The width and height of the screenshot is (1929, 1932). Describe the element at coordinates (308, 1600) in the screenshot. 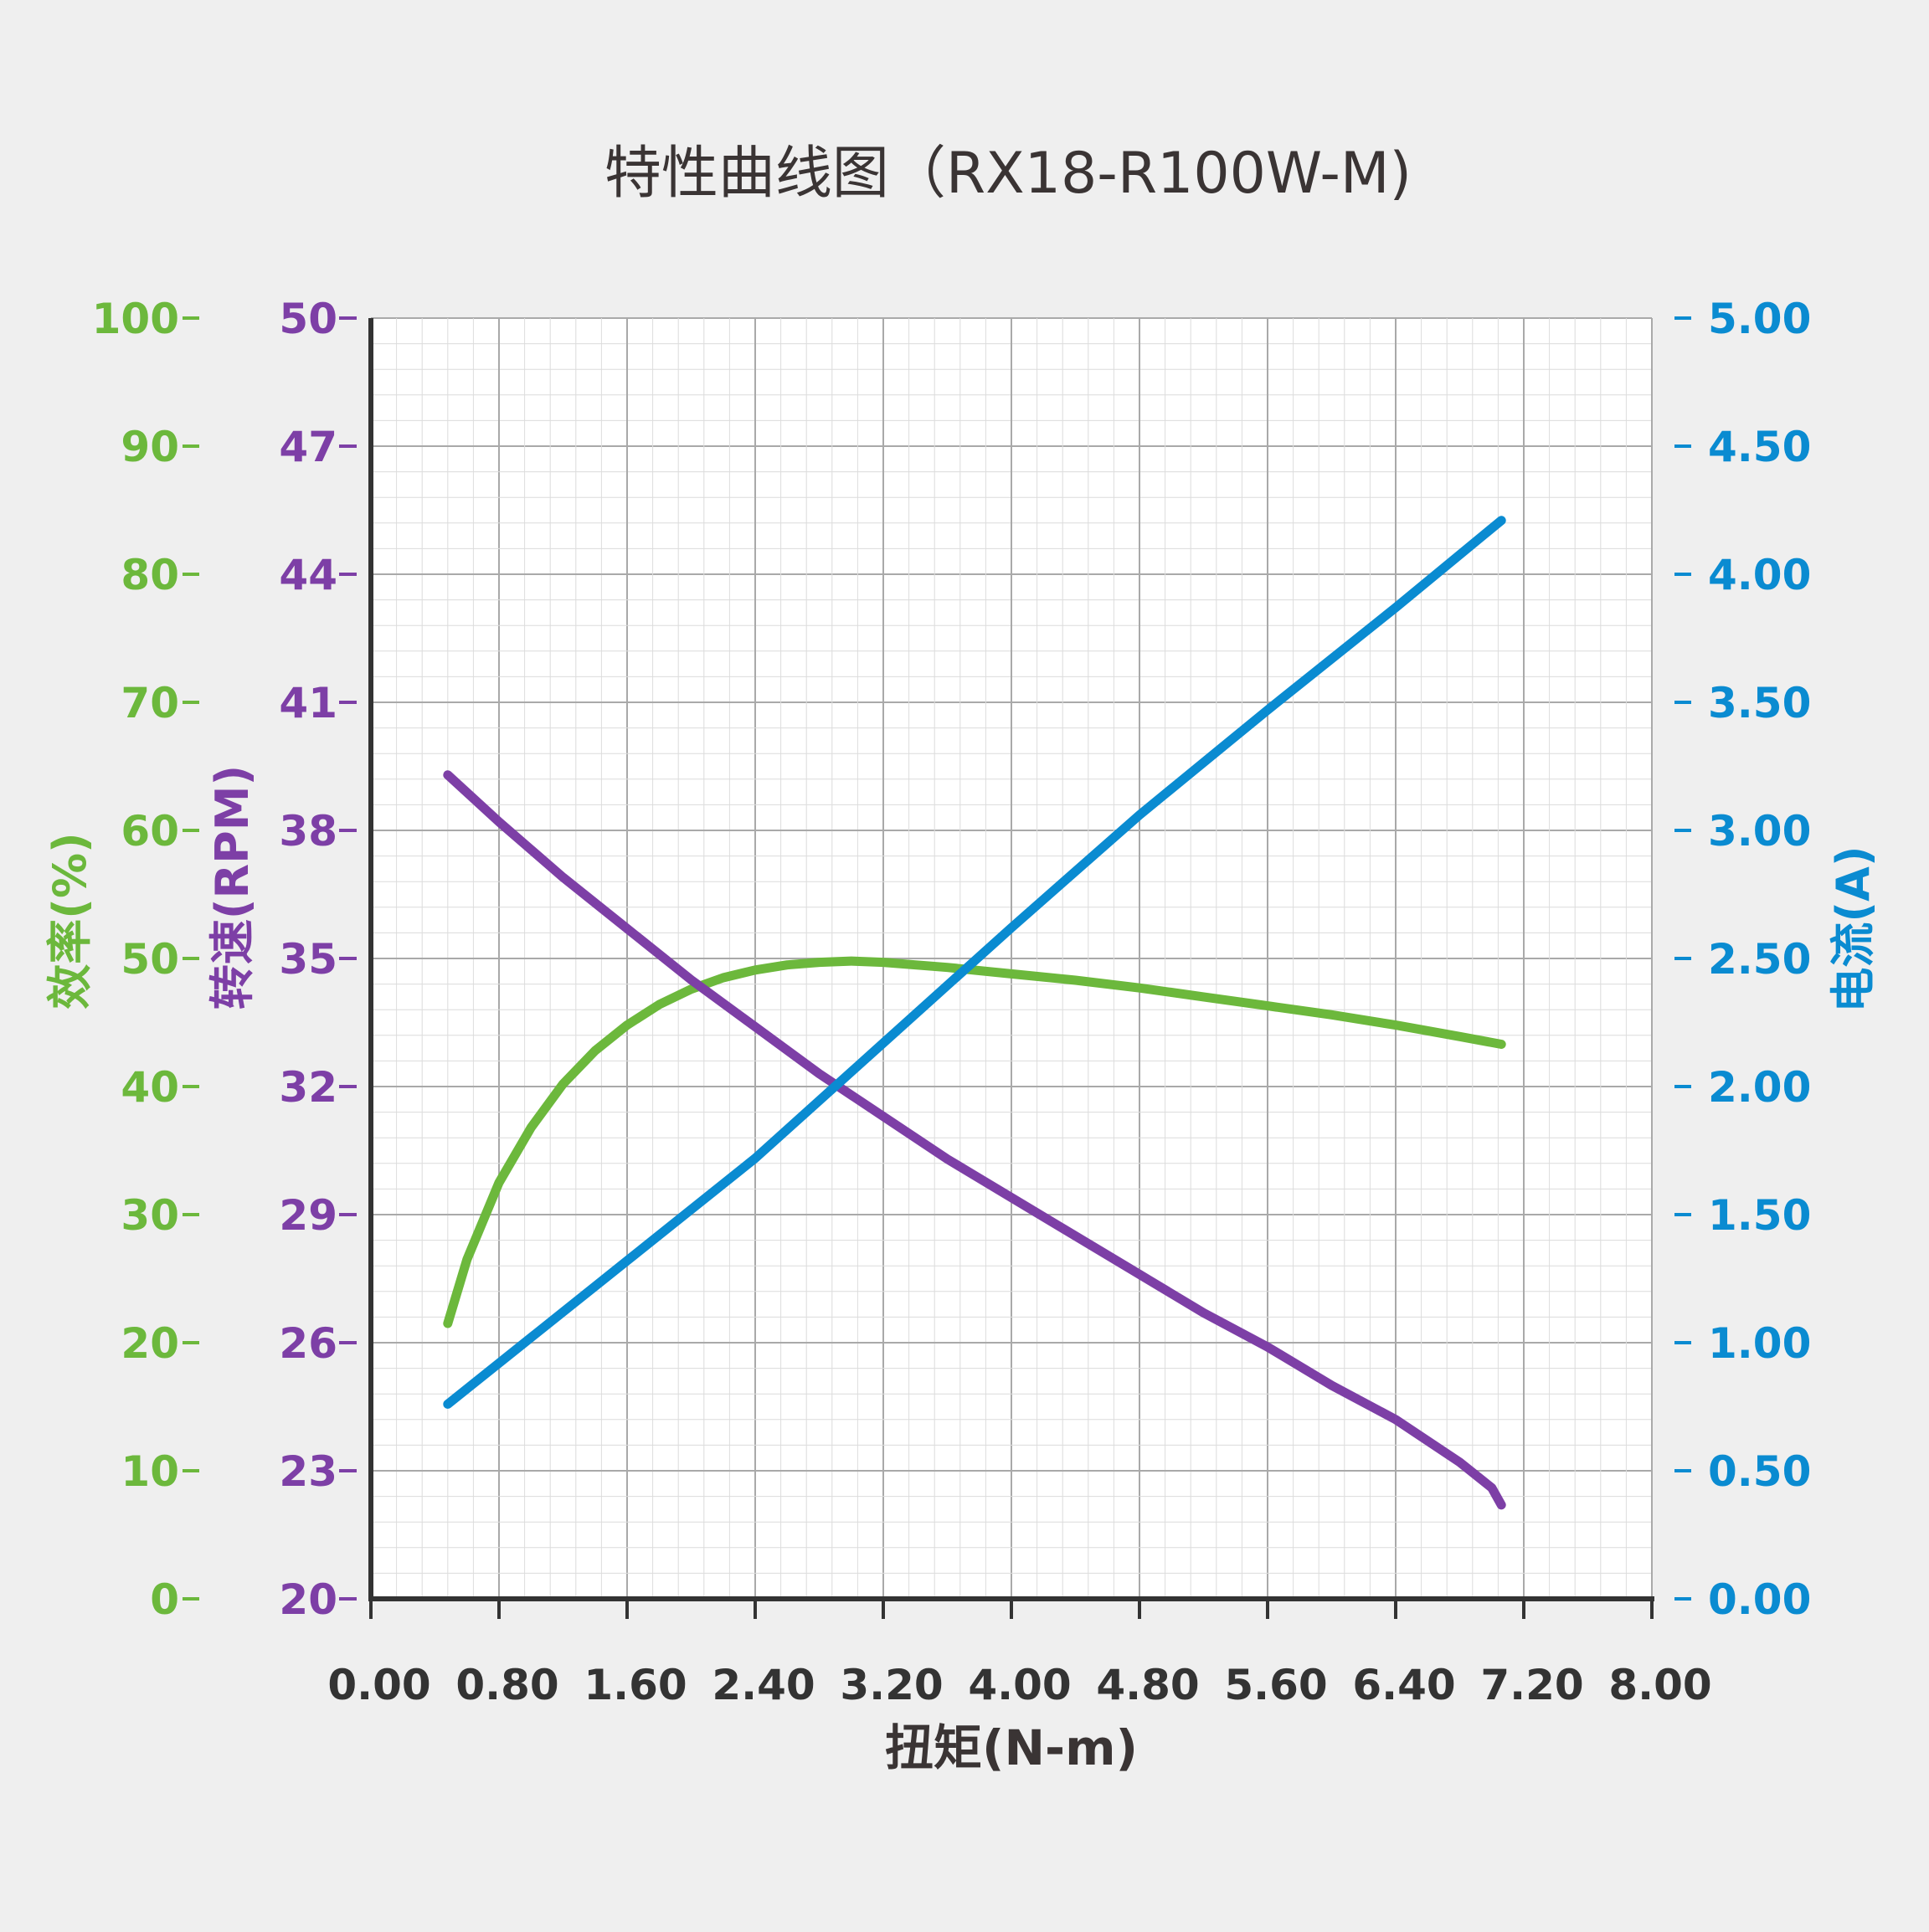

I see `speed-tick-label: 20` at that location.